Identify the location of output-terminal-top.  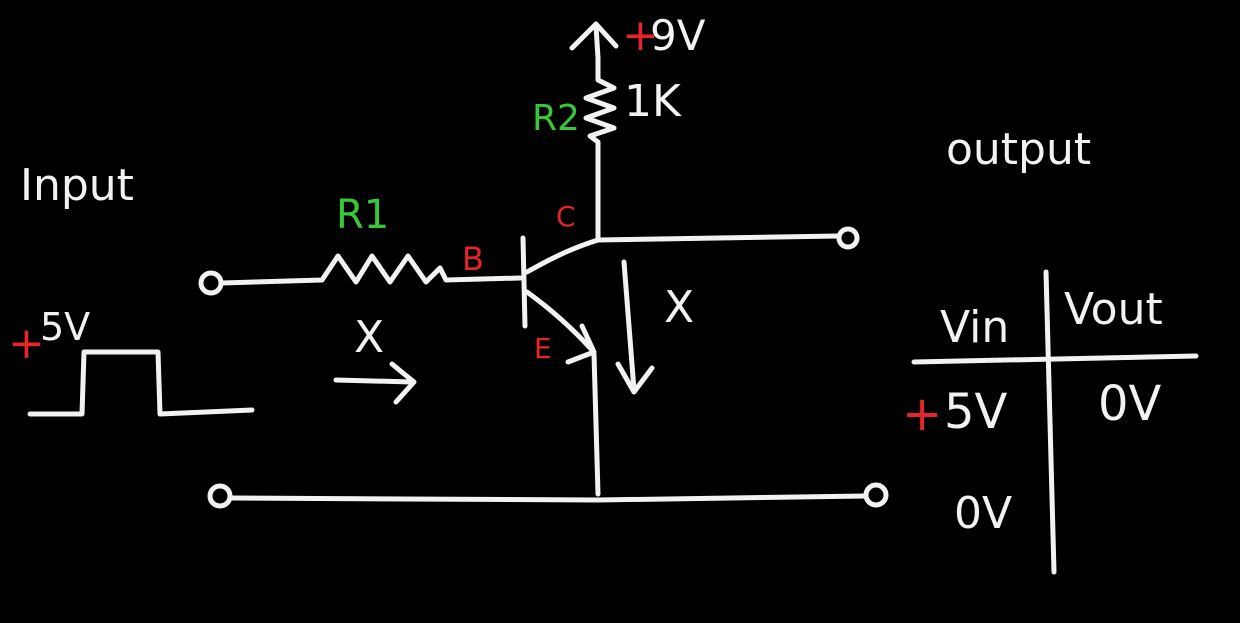
(848, 238).